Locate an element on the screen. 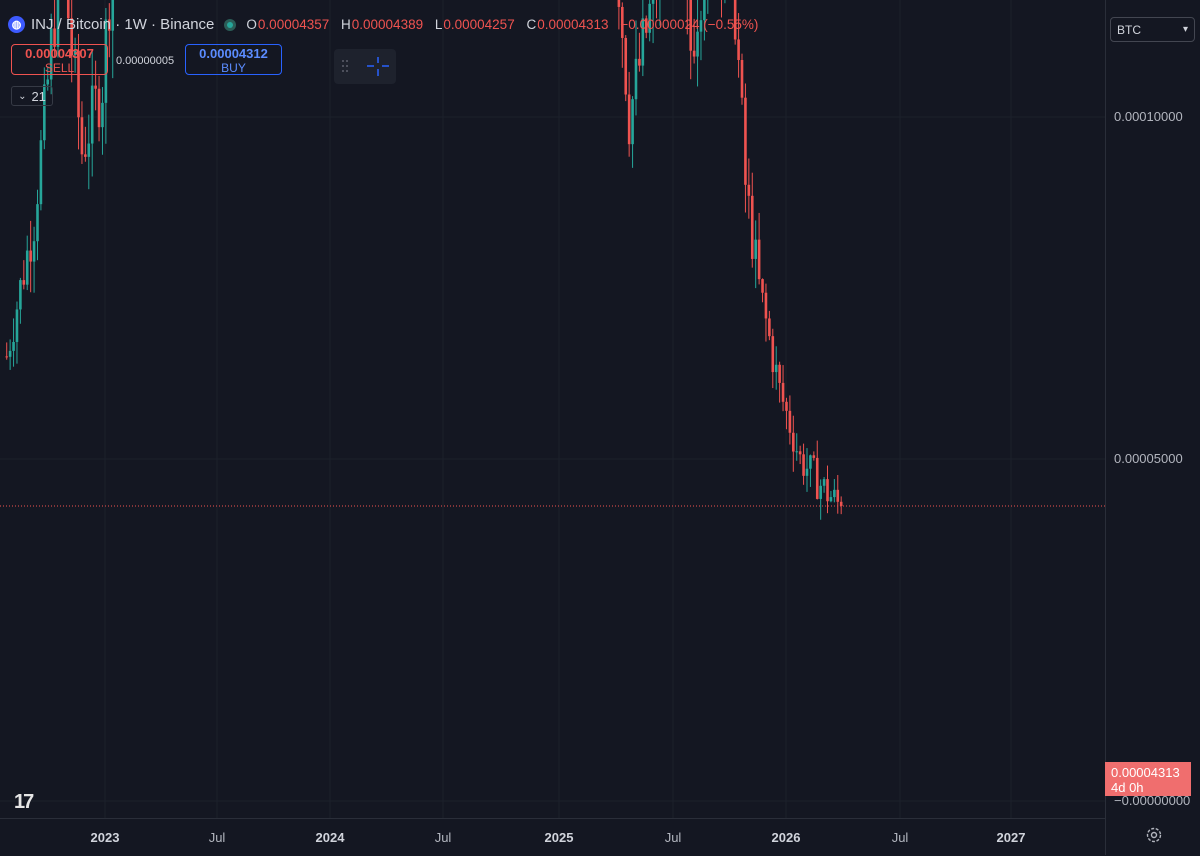 The width and height of the screenshot is (1200, 856). currency-selector: BTC ▾ is located at coordinates (1152, 29).